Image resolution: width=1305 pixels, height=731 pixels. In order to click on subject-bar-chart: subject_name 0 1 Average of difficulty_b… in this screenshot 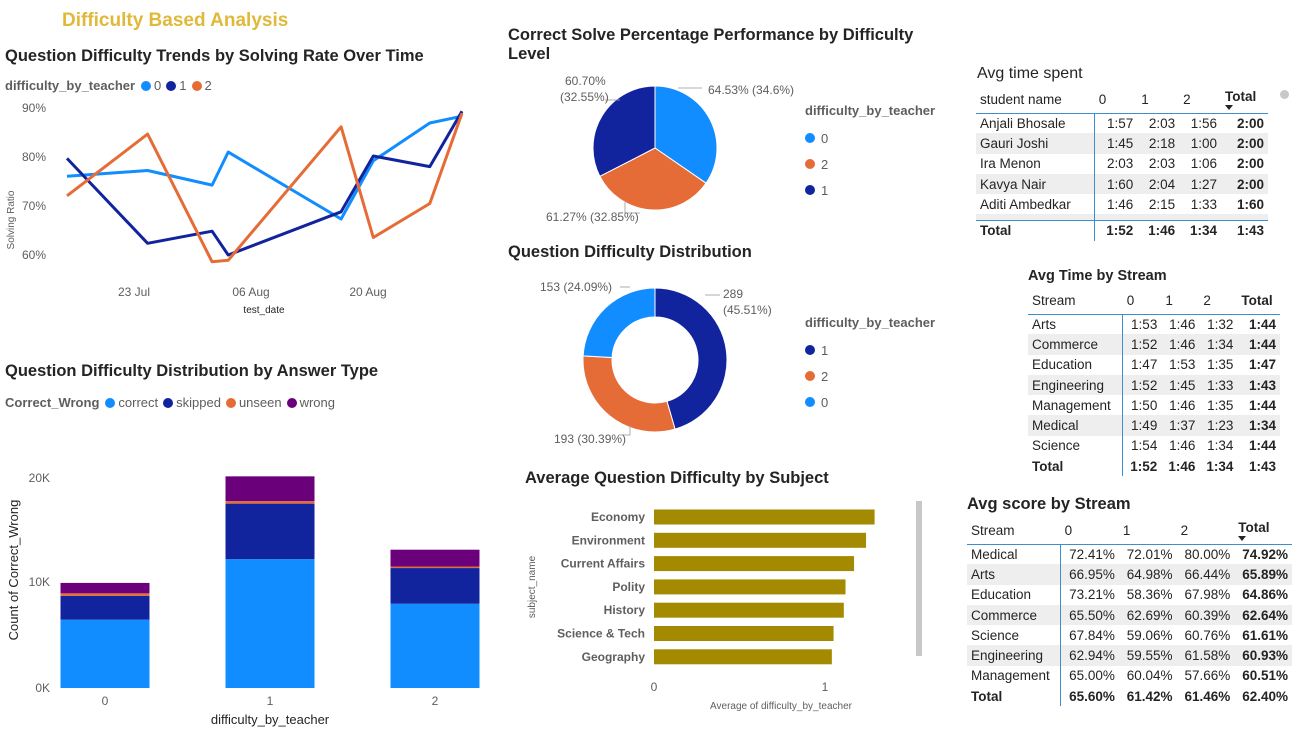, I will do `click(725, 608)`.